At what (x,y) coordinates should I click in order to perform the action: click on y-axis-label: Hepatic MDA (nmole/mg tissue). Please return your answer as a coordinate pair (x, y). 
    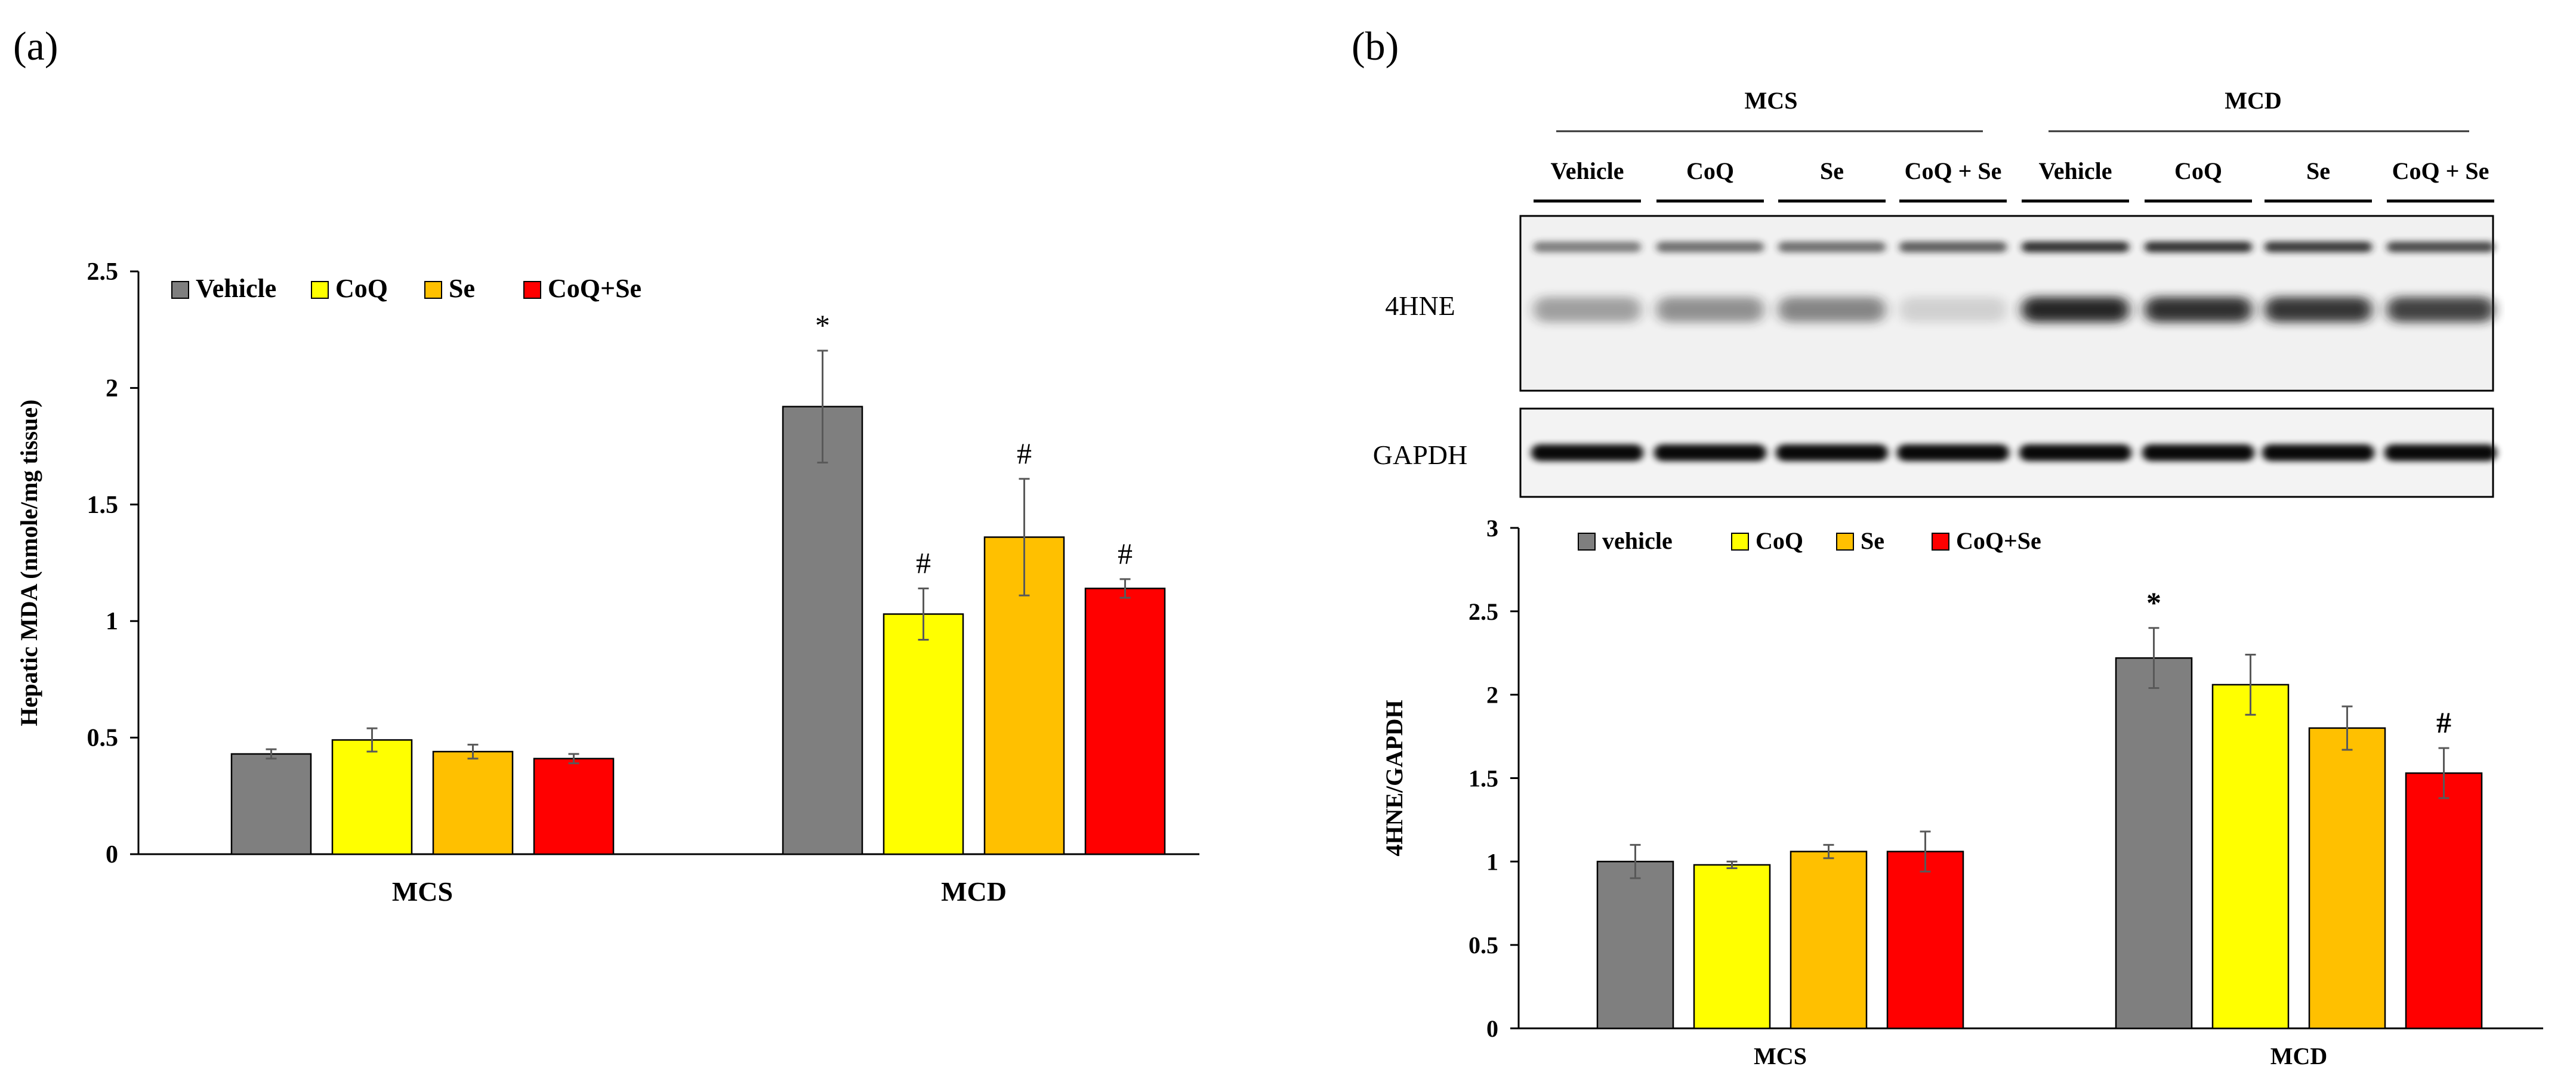
    Looking at the image, I should click on (29, 563).